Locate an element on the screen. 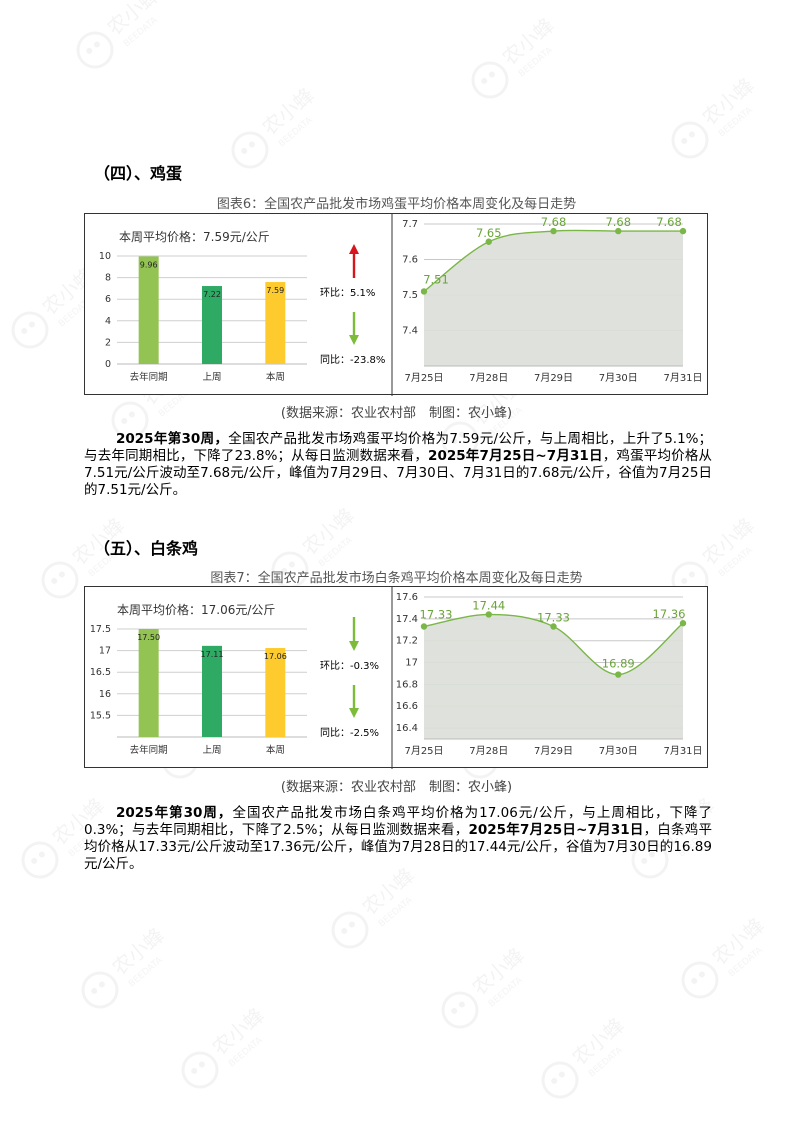 The height and width of the screenshot is (1122, 793). summary-label: 本周平均价格：17.06元/公斤 is located at coordinates (196, 609).